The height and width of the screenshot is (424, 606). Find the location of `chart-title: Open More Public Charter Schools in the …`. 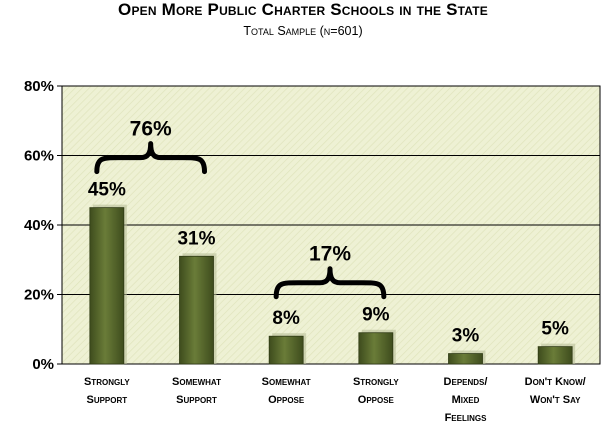

chart-title: Open More Public Charter Schools in the … is located at coordinates (303, 9).